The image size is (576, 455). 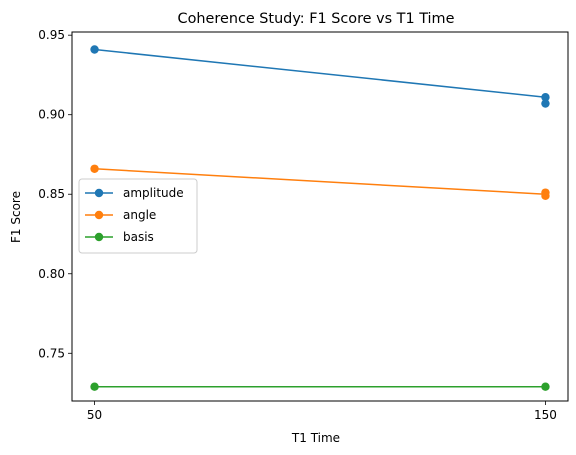 I want to click on x-tick-label: 50, so click(x=94, y=415).